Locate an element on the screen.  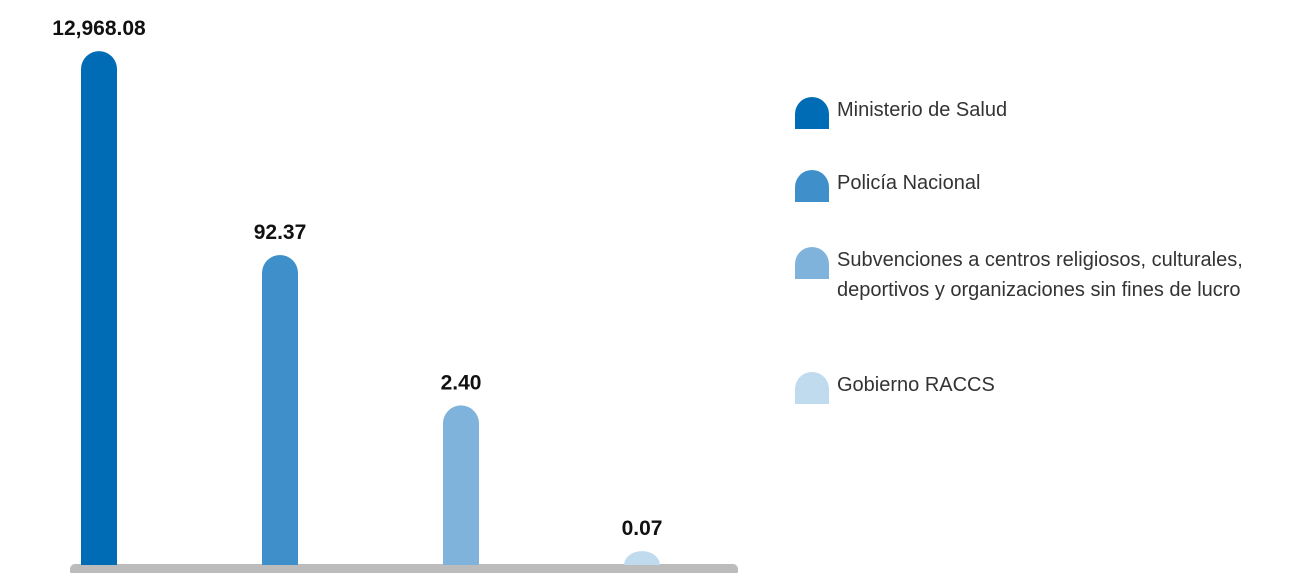
legend-label: Policía Nacional is located at coordinates (909, 183).